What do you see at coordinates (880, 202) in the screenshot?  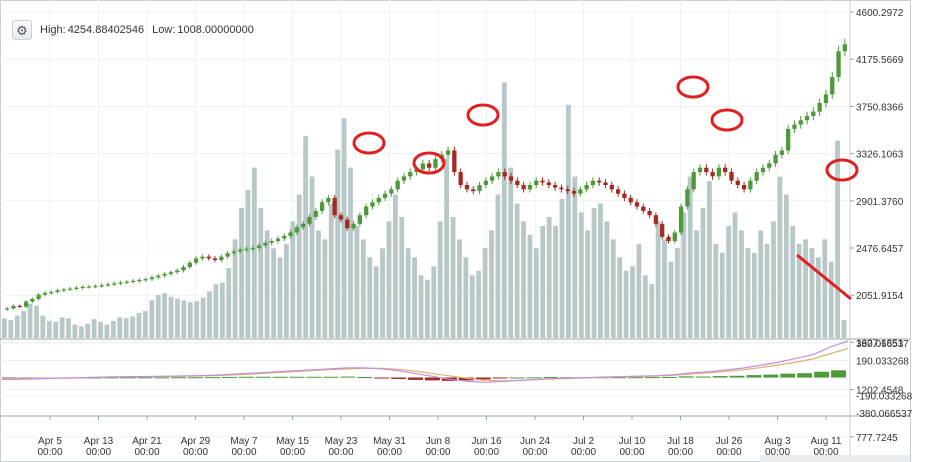 I see `price-axis-label: 2901.3760` at bounding box center [880, 202].